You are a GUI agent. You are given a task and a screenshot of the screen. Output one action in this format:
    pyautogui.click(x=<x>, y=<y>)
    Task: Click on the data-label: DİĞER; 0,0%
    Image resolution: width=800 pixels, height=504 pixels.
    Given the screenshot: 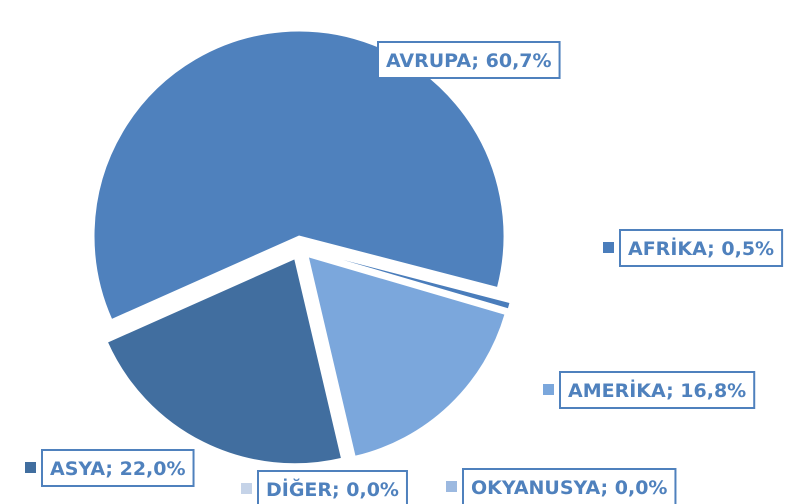 What is the action you would take?
    pyautogui.click(x=324, y=487)
    